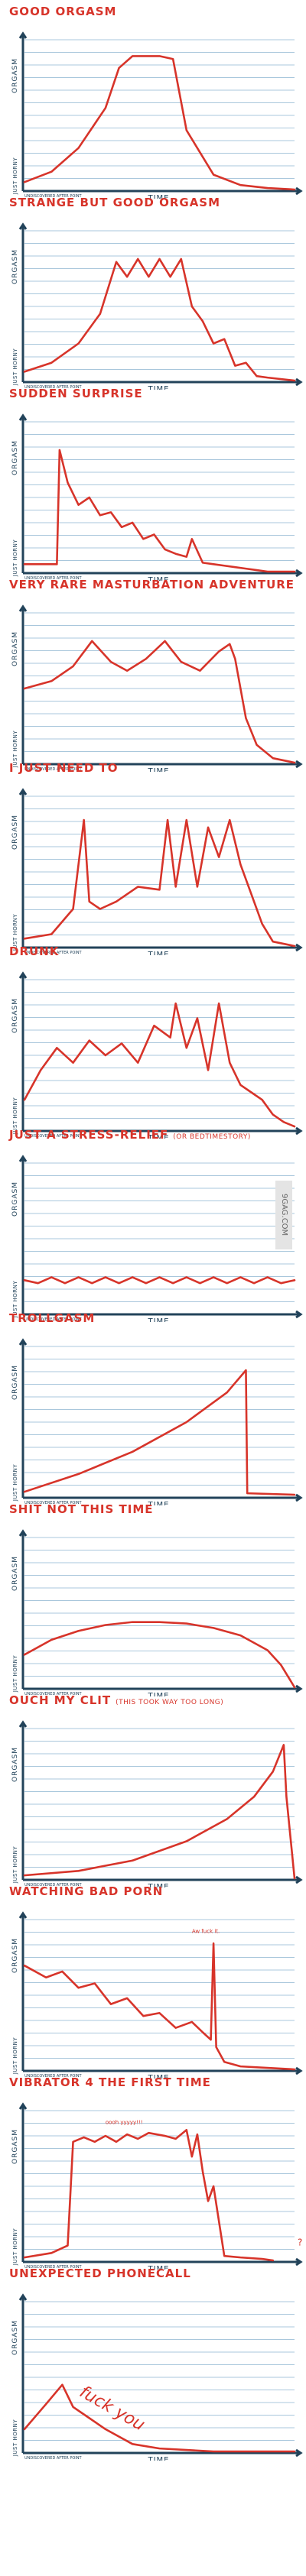 The width and height of the screenshot is (306, 2576). I want to click on chart-subtitle: (THIS TOOK WAY TOO LONG), so click(170, 1702).